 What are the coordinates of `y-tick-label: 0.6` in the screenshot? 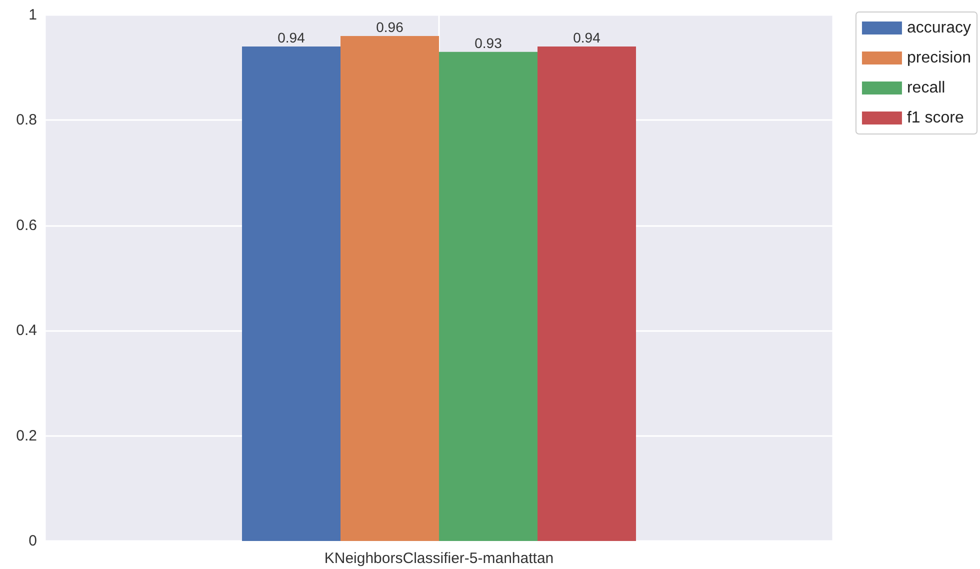 It's located at (26, 225).